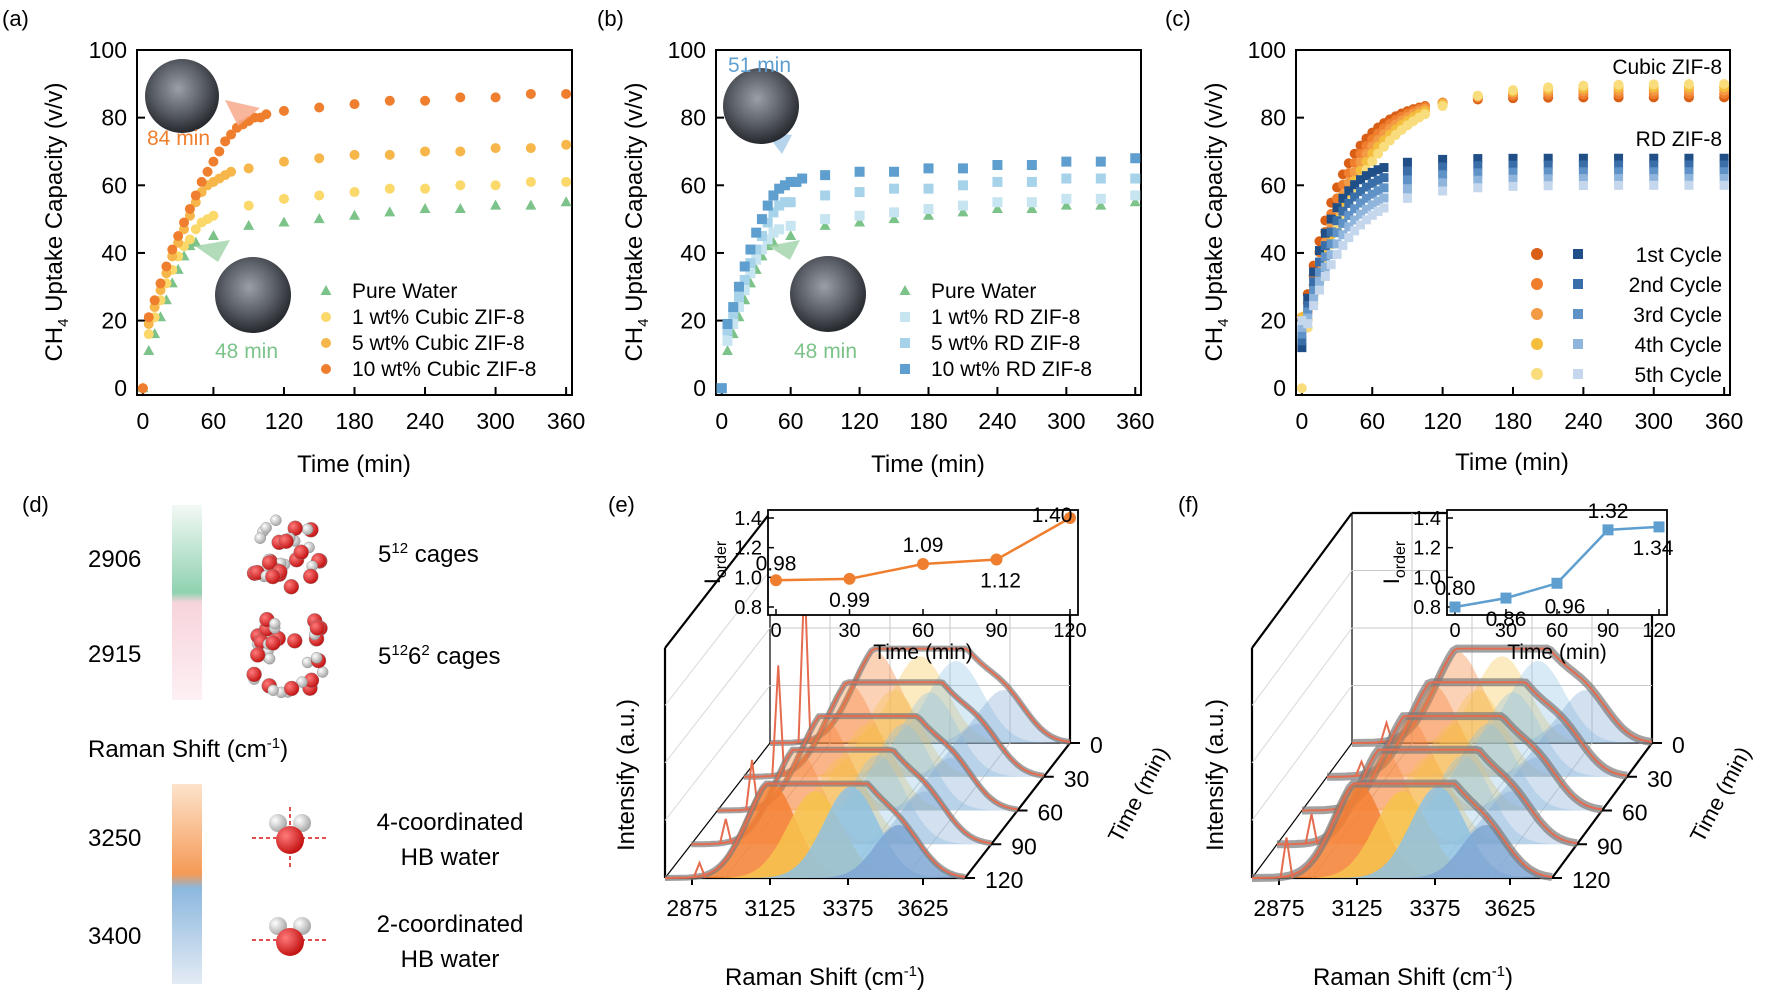 The image size is (1776, 999). I want to click on x-tick-label: 3375, so click(847, 908).